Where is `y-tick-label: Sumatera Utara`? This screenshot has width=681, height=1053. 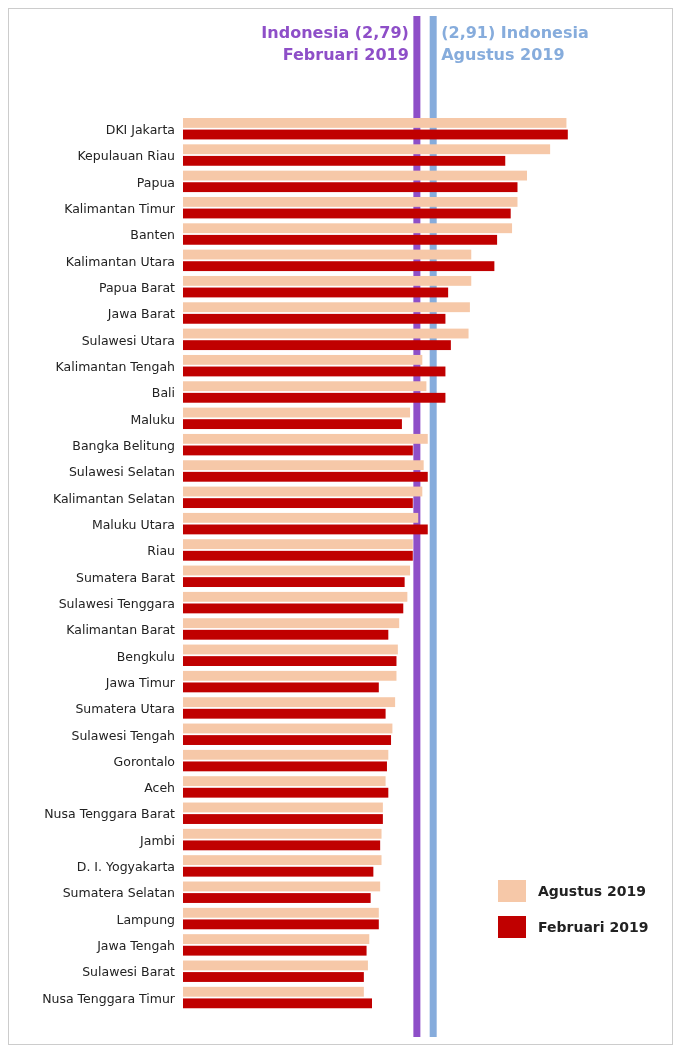
y-tick-label: Sumatera Utara is located at coordinates (125, 709).